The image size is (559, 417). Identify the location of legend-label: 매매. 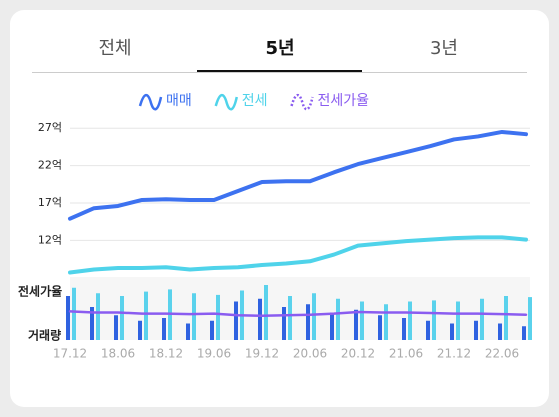
(179, 101).